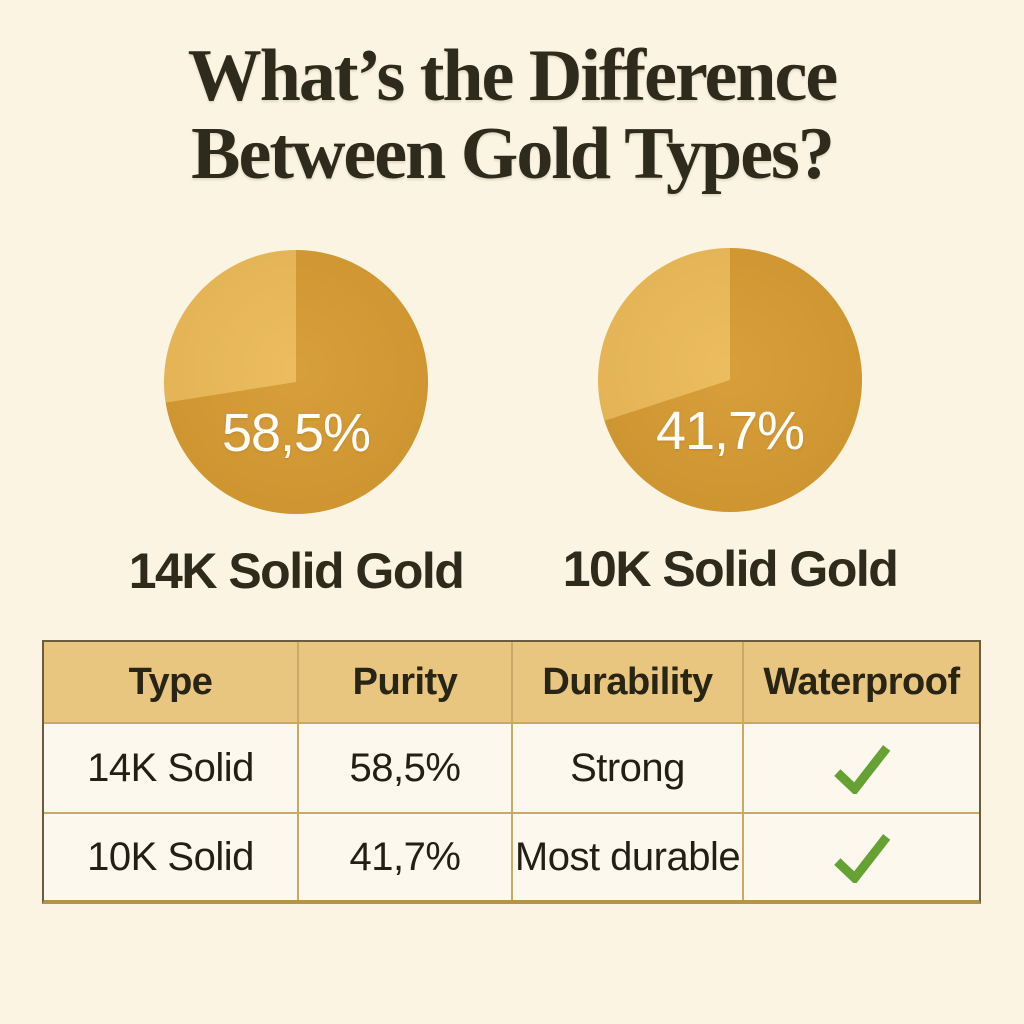  What do you see at coordinates (171, 683) in the screenshot?
I see `table-header-type: Type` at bounding box center [171, 683].